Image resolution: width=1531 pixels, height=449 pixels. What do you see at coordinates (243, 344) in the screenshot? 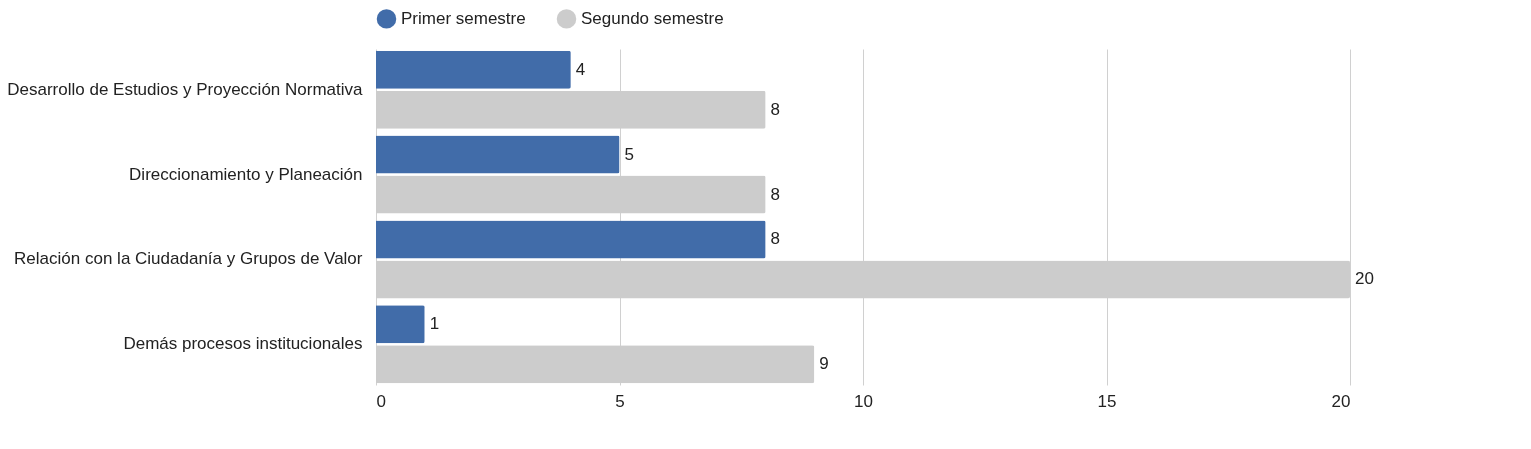
I see `y-tick-label: Demás procesos institucionales` at bounding box center [243, 344].